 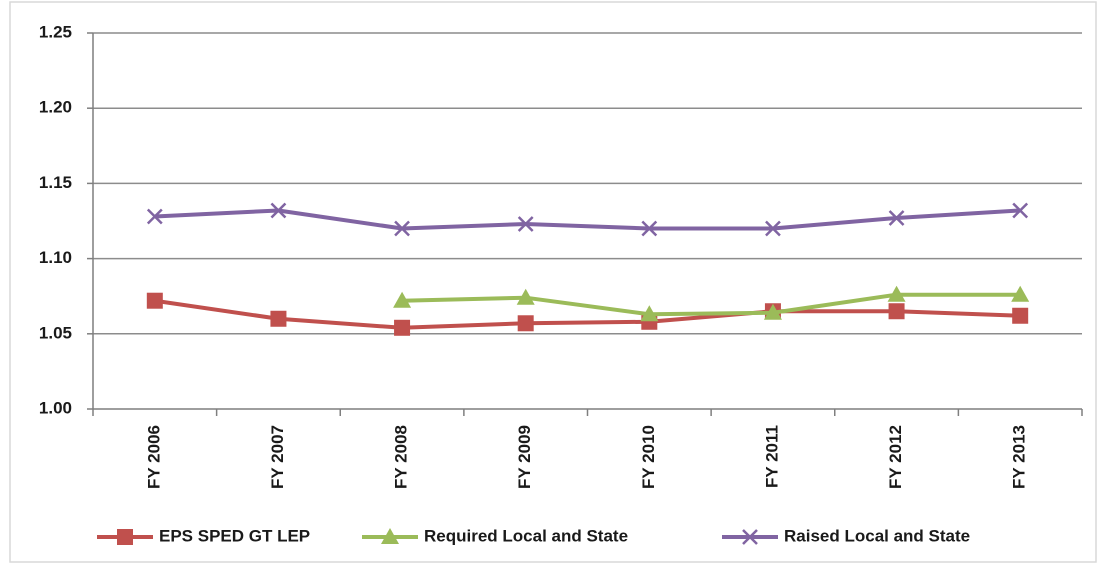 What do you see at coordinates (55, 332) in the screenshot?
I see `y-tick-label: 1.05` at bounding box center [55, 332].